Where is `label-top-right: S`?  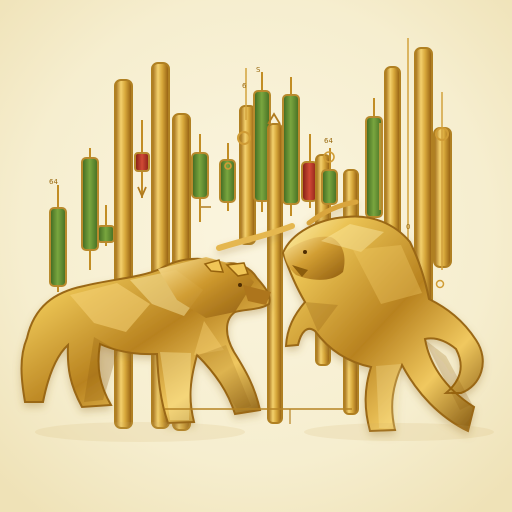
label-top-right: S is located at coordinates (258, 70).